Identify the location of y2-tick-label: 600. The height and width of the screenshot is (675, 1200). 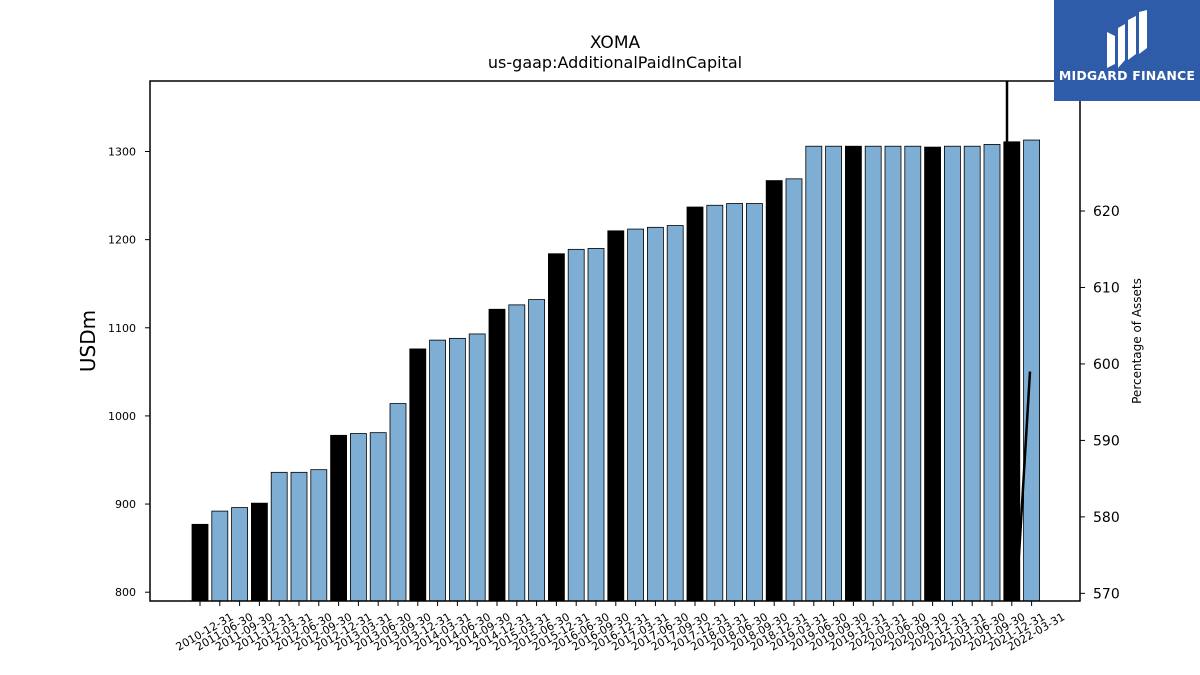
(1106, 365).